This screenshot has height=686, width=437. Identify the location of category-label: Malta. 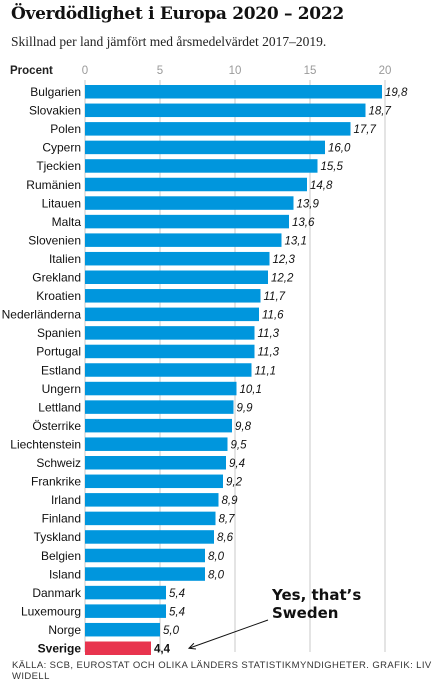
(67, 222).